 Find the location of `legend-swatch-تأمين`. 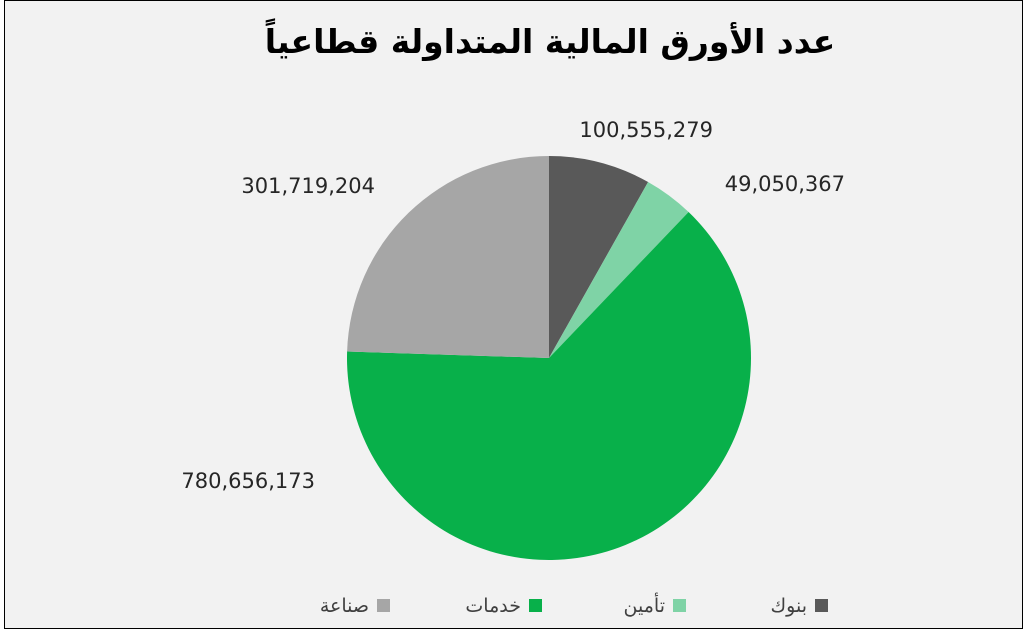

legend-swatch-تأمين is located at coordinates (679, 605).